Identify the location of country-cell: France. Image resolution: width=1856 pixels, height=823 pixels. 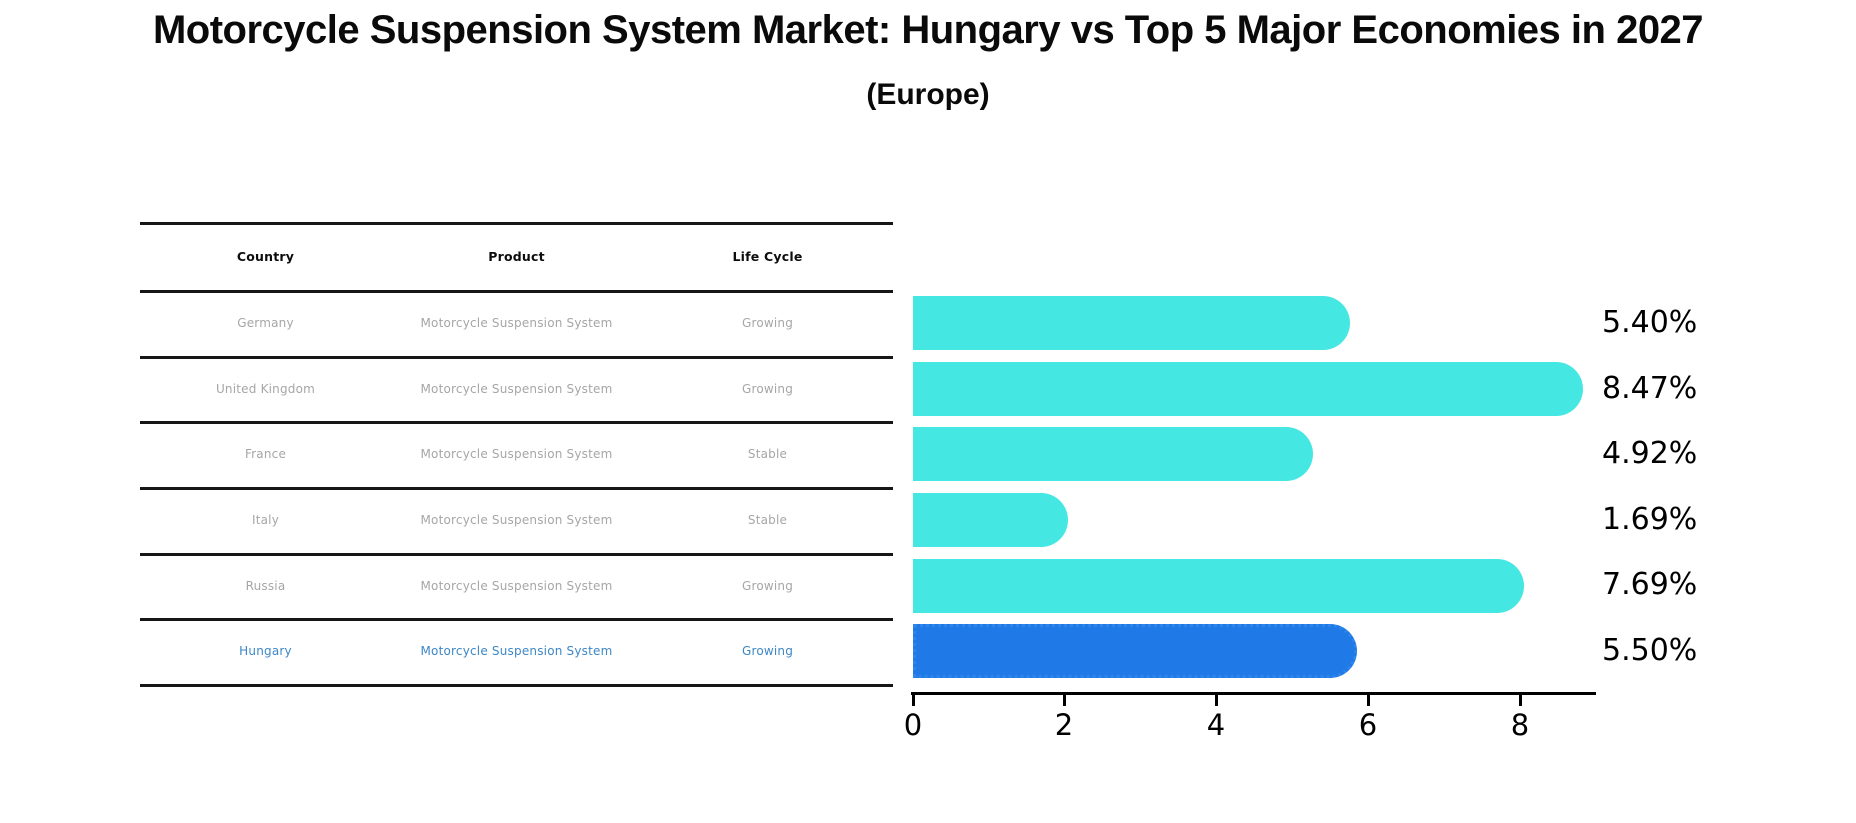
(265, 454).